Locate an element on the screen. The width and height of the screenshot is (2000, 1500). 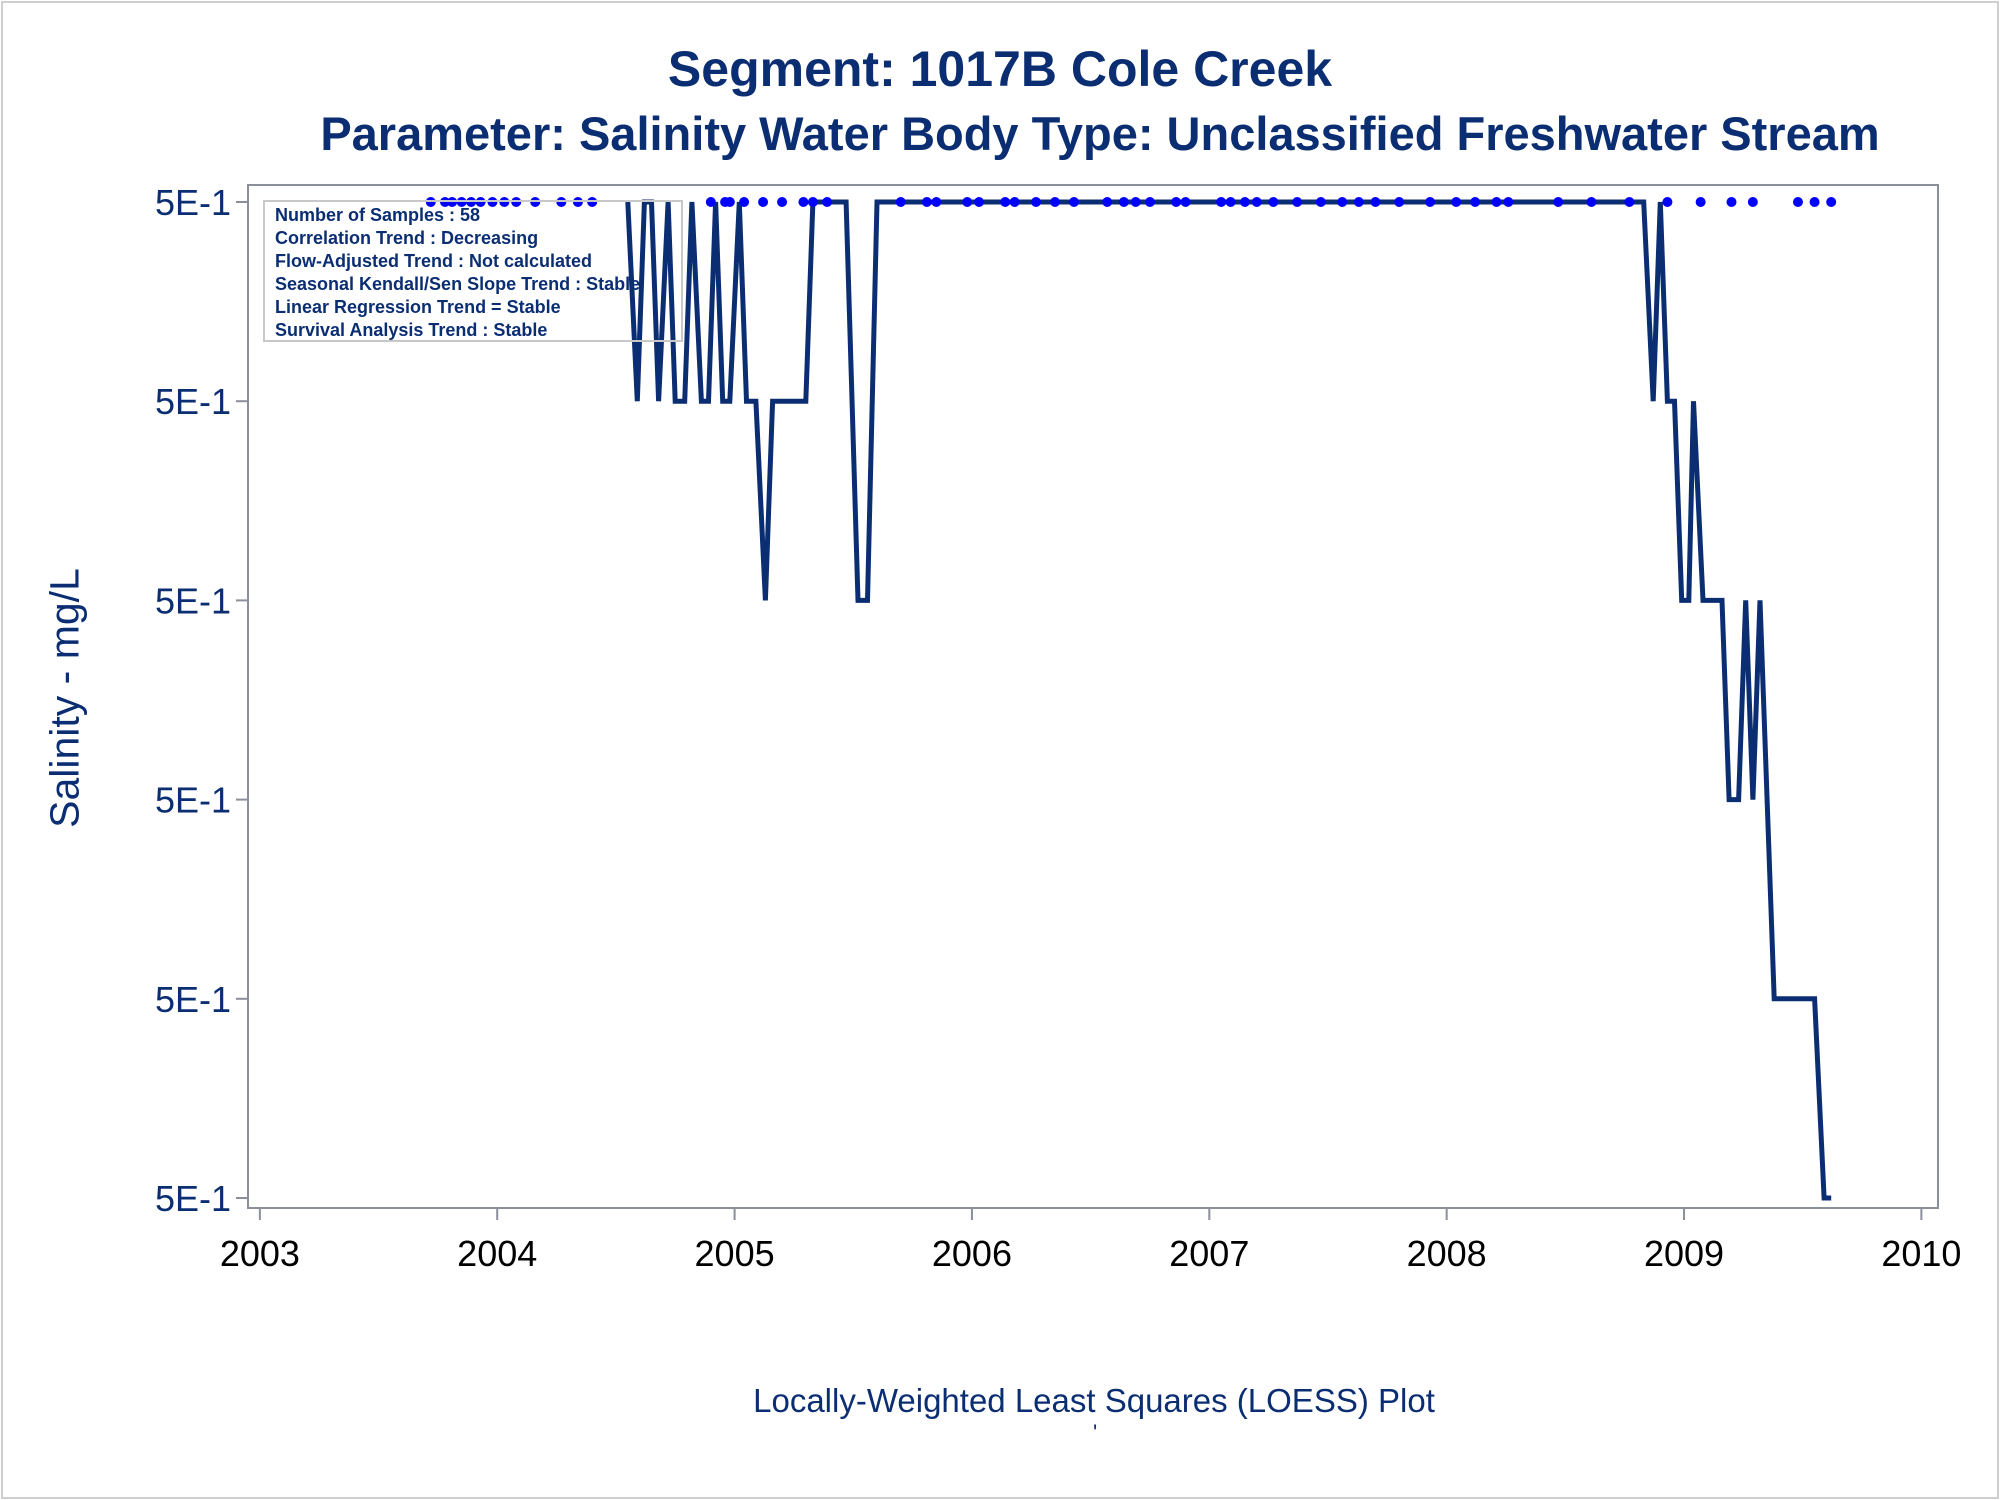
x-tick-label: 2007 is located at coordinates (1209, 1253).